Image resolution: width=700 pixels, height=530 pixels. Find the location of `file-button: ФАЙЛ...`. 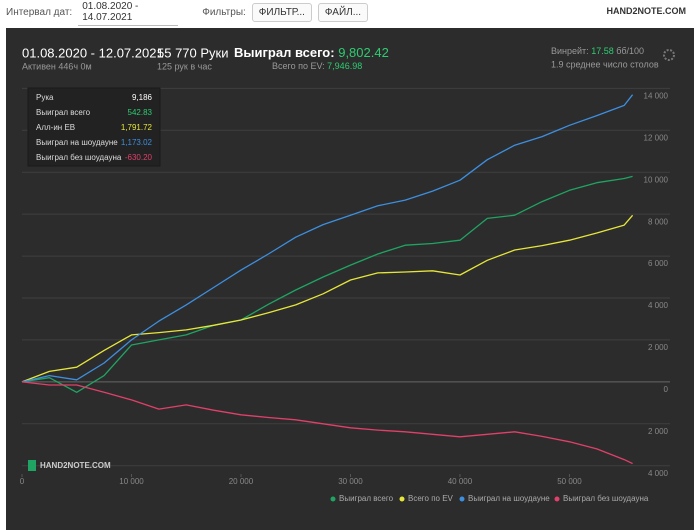

file-button: ФАЙЛ... is located at coordinates (343, 12).